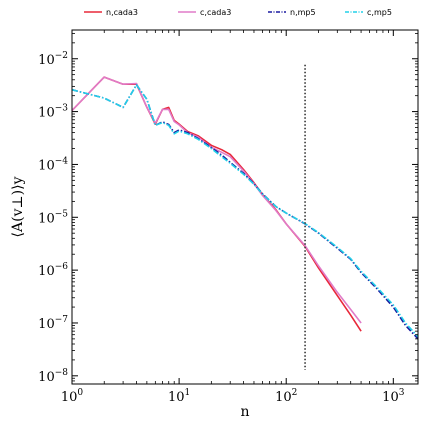 Image resolution: width=436 pixels, height=436 pixels. What do you see at coordinates (215, 12) in the screenshot?
I see `legend-label: c,cada3` at bounding box center [215, 12].